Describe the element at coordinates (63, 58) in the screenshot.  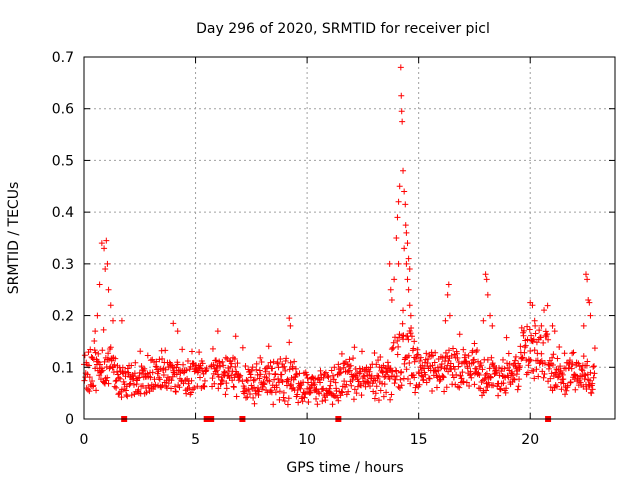
I see `y-tick-label: 0.7` at that location.